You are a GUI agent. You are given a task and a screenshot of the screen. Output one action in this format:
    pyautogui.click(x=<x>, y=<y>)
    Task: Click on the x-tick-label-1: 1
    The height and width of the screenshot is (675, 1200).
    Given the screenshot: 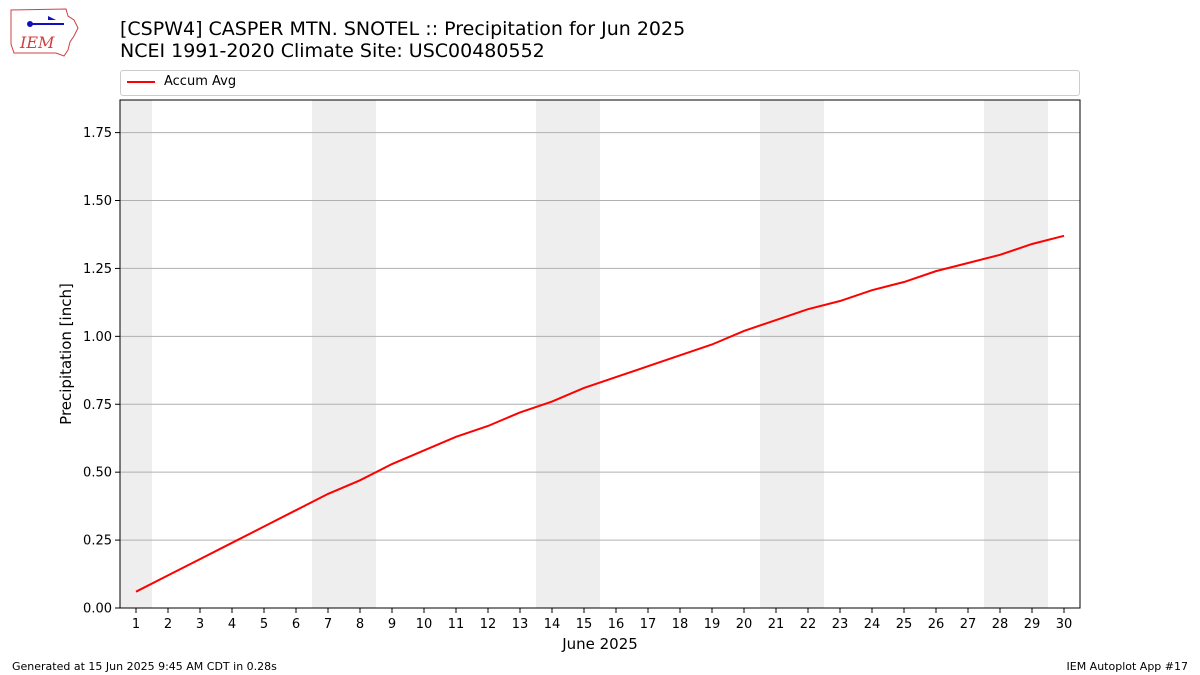 What is the action you would take?
    pyautogui.click(x=136, y=624)
    